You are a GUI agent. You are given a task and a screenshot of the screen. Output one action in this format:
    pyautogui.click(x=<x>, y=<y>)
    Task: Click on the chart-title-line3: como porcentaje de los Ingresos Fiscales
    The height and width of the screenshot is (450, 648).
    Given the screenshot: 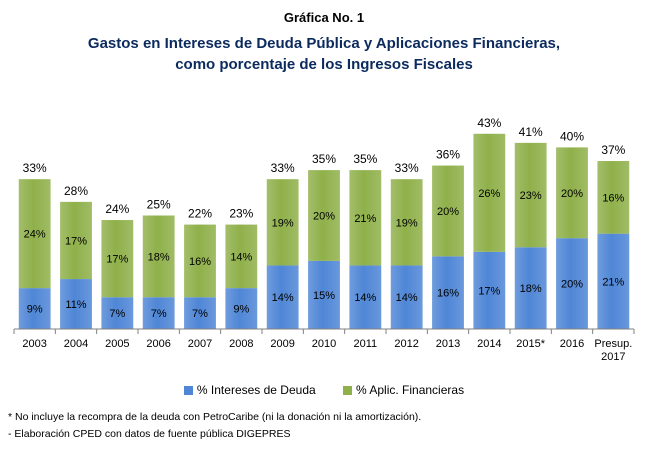 What is the action you would take?
    pyautogui.click(x=324, y=64)
    